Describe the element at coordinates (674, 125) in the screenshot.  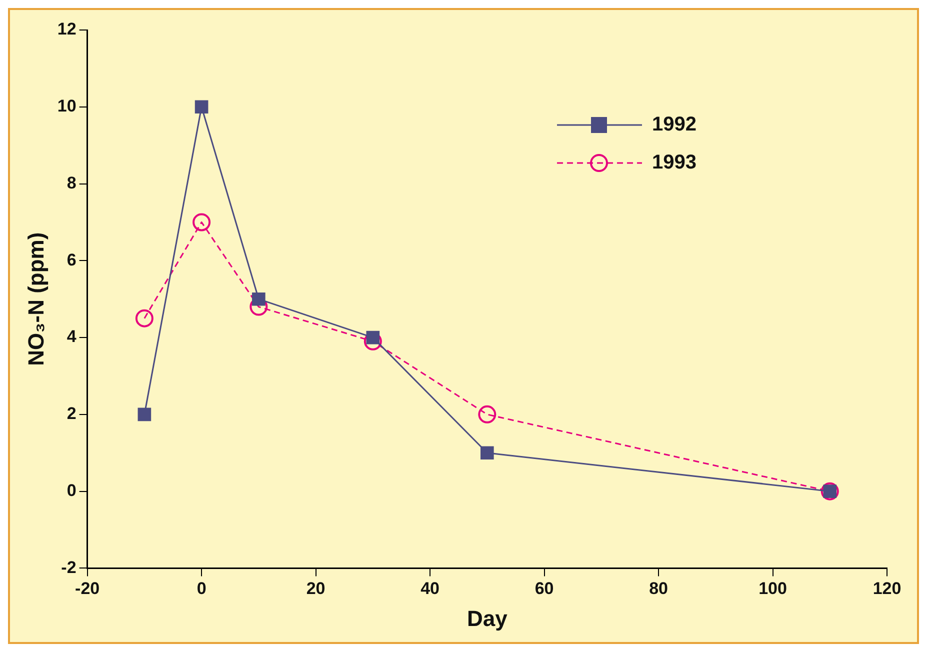
I see `legend-label: 1992` at that location.